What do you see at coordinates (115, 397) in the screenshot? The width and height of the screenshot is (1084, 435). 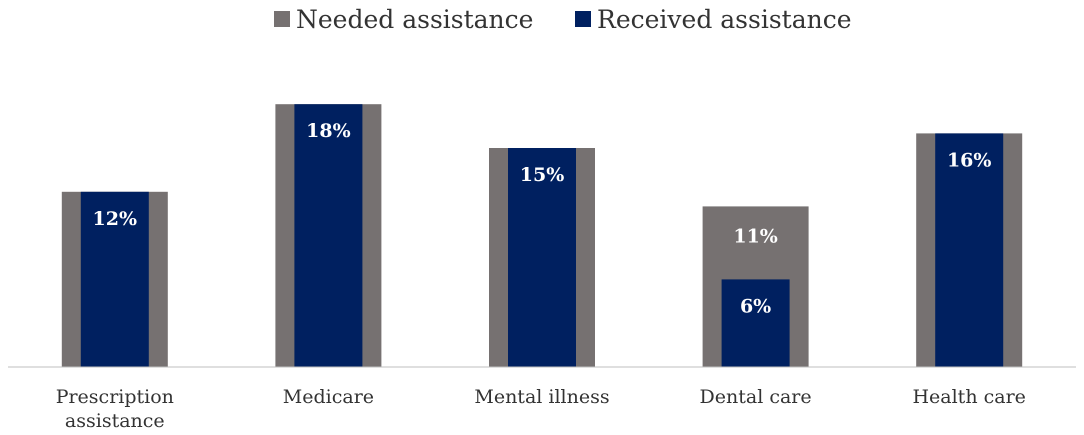 I see `x-tick-label-prescription-assistance-line-1: Prescription` at bounding box center [115, 397].